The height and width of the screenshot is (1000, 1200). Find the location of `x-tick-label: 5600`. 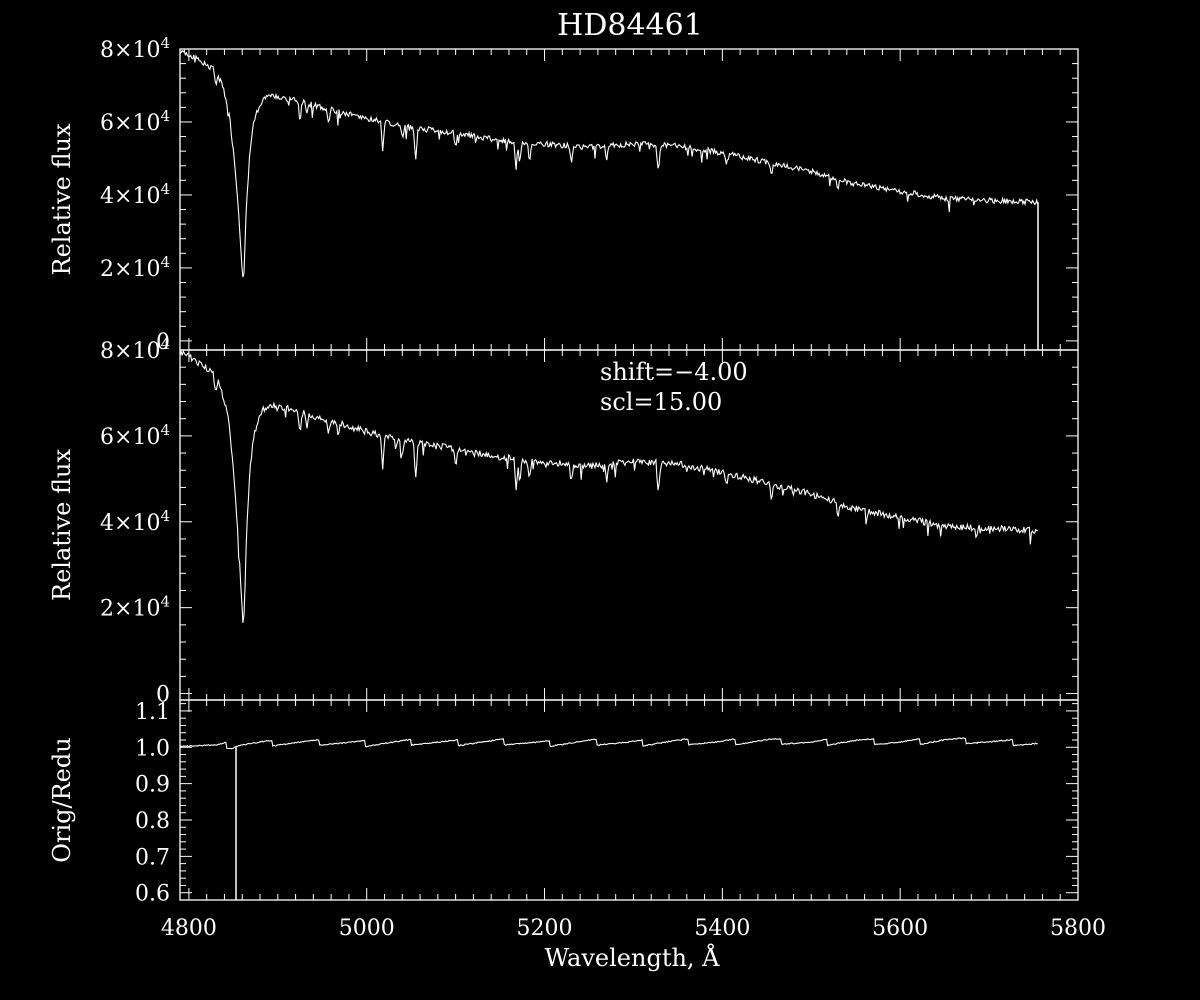

x-tick-label: 5600 is located at coordinates (900, 928).